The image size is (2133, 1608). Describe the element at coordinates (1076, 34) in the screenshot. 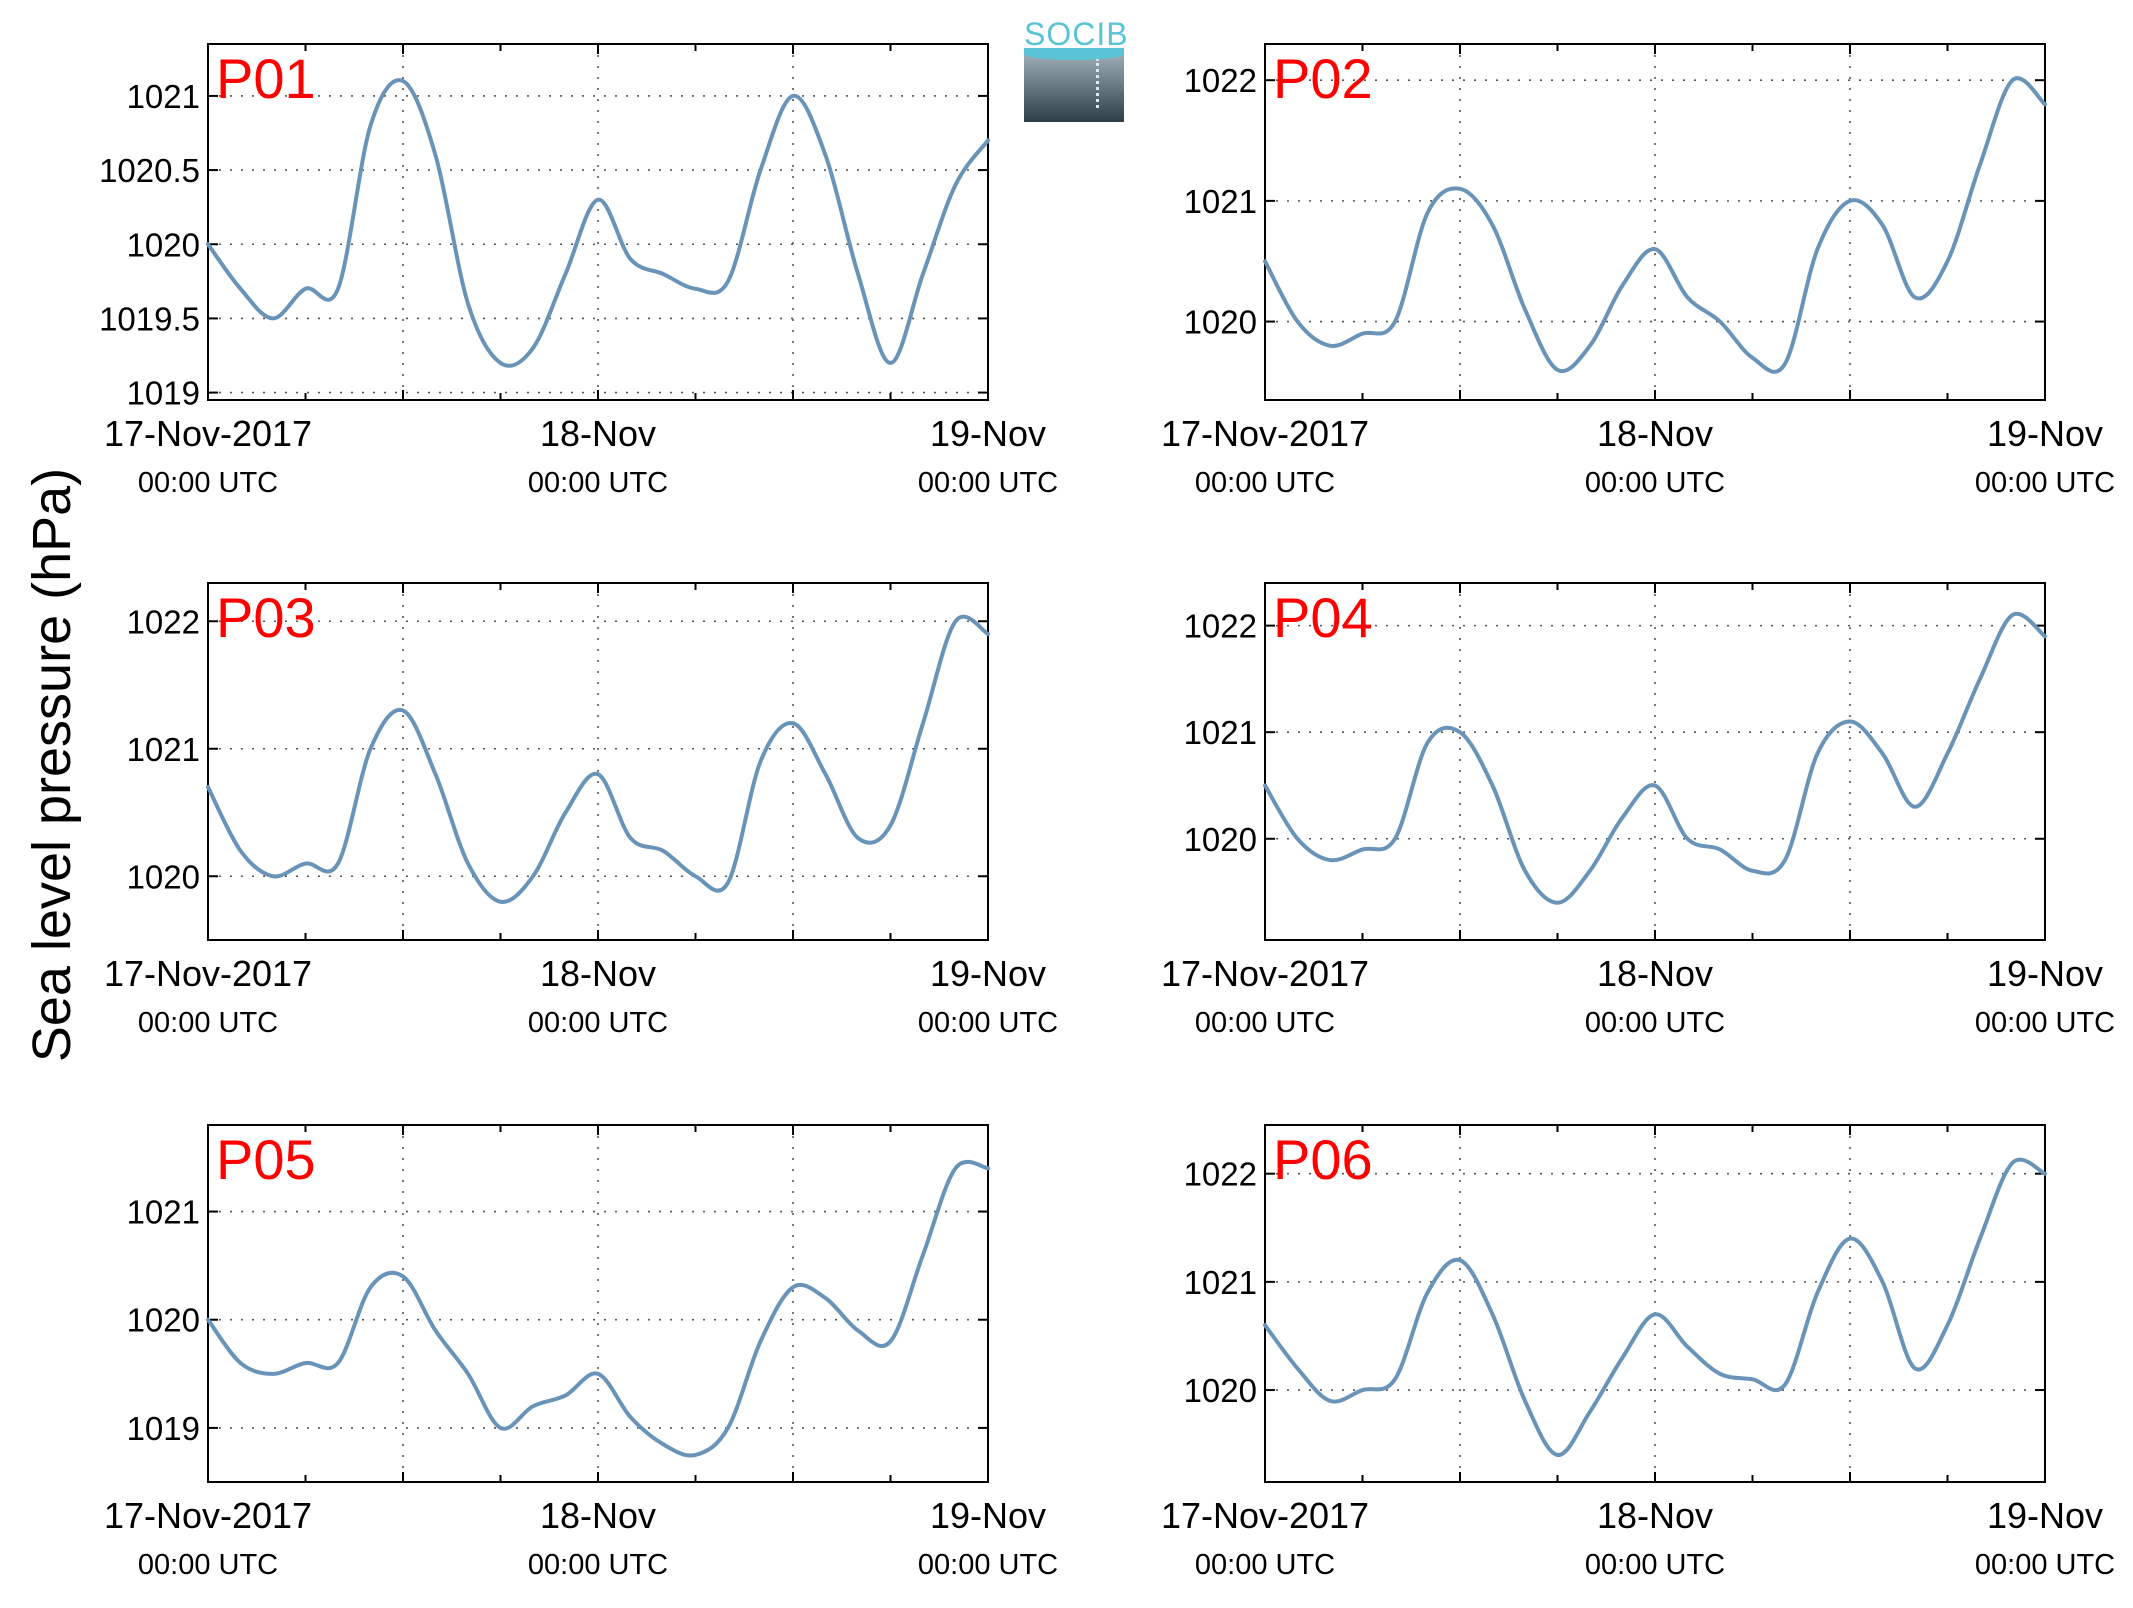

I see `logo-text: SOCIB` at that location.